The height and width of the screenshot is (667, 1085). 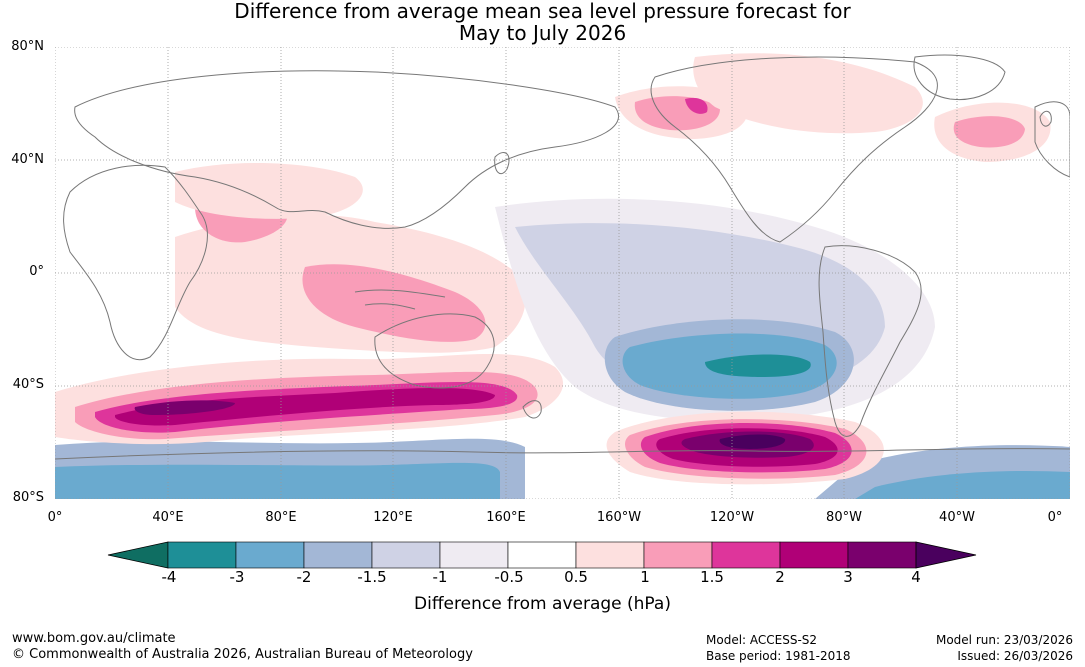 I want to click on coast-africa, so click(x=135, y=262).